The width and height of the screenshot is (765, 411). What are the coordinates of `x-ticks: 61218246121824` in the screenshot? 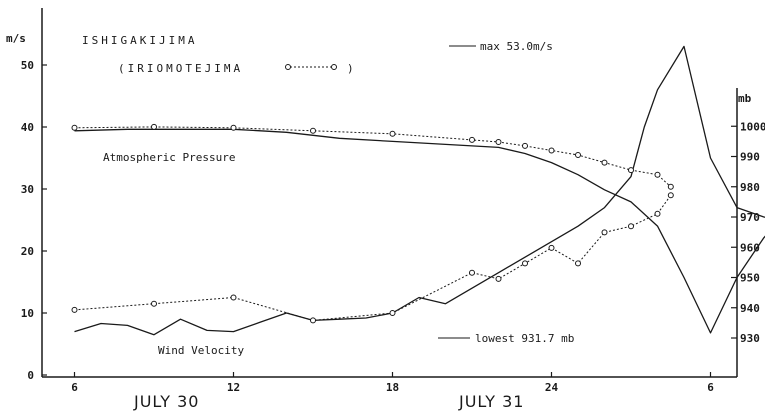 It's located at (392, 383).